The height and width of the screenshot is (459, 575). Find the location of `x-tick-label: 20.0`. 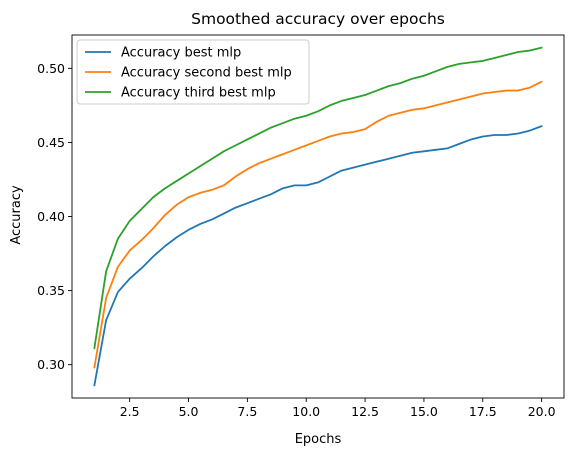

x-tick-label: 20.0 is located at coordinates (542, 411).